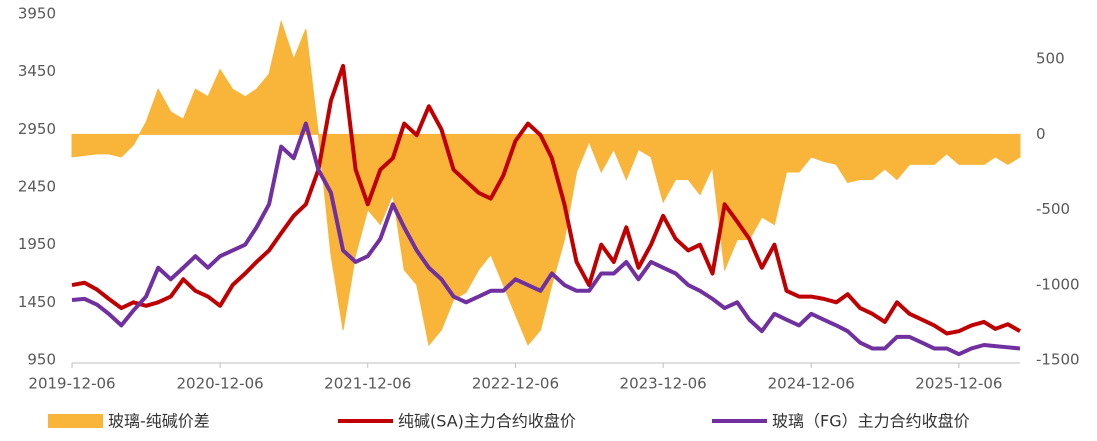  I want to click on y-tick-label: 1450, so click(37, 302).